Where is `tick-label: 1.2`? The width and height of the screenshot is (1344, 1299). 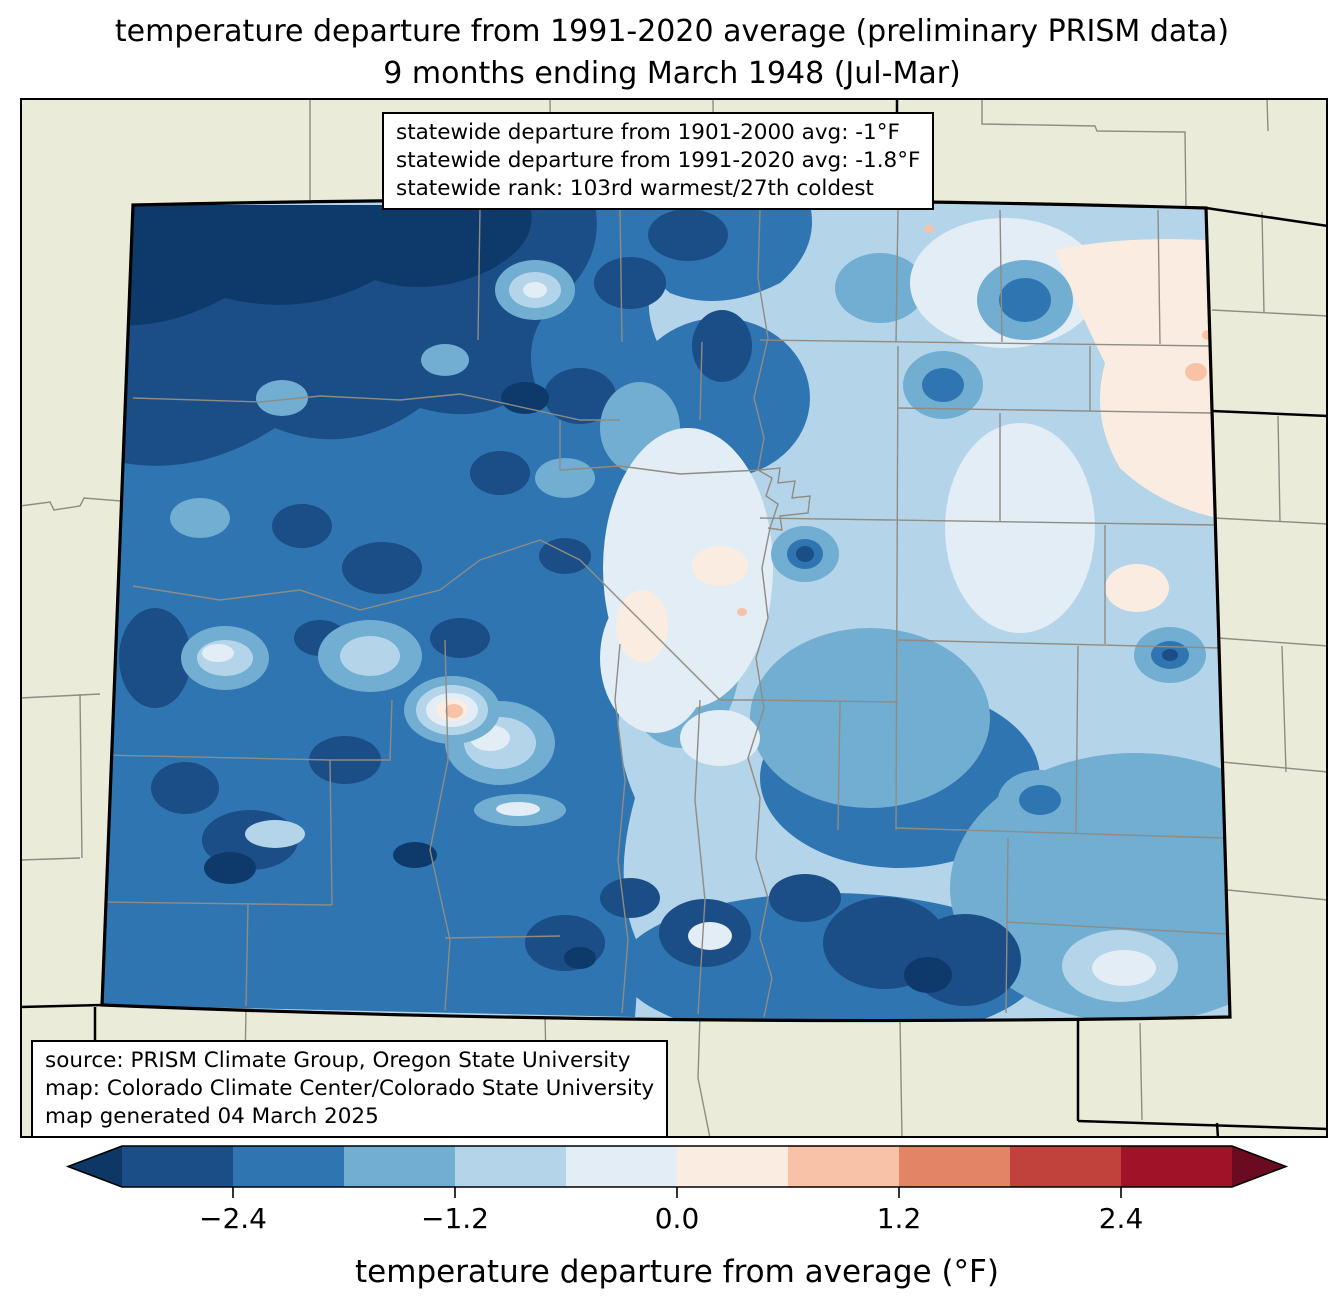
tick-label: 1.2 is located at coordinates (899, 1218).